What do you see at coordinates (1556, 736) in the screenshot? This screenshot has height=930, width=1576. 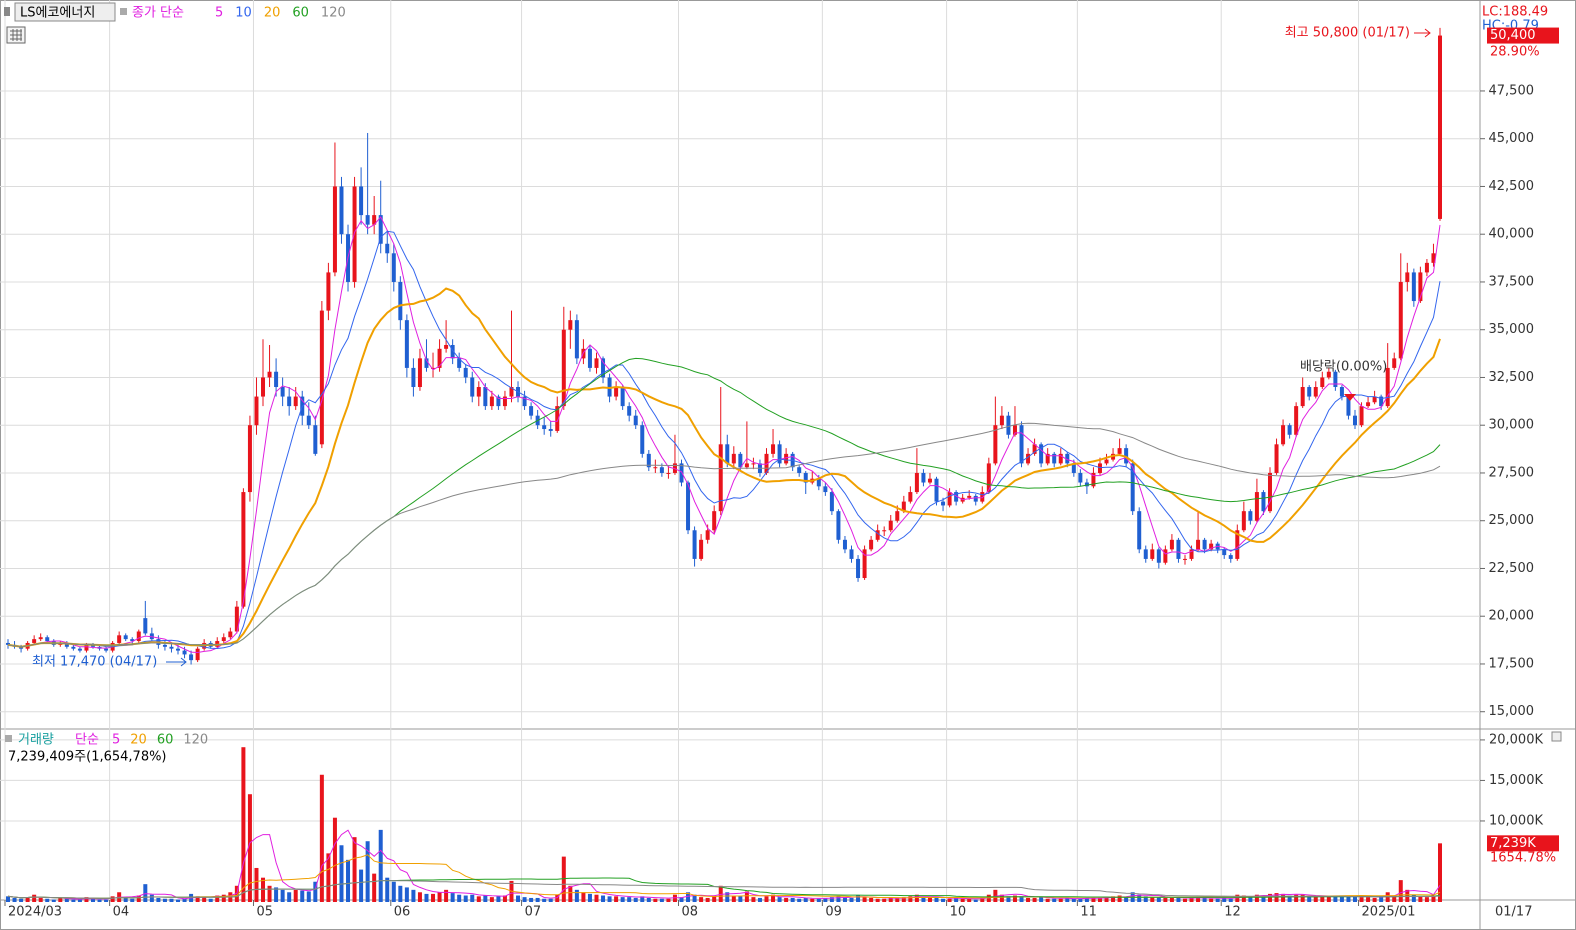 I see `scroll-button` at bounding box center [1556, 736].